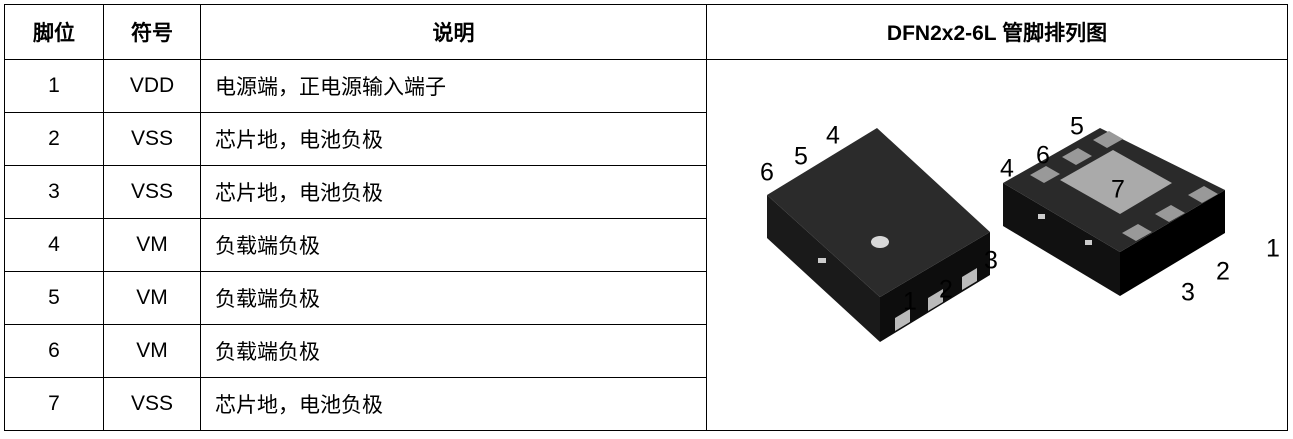 This screenshot has height=439, width=1293. Describe the element at coordinates (54, 139) in the screenshot. I see `pin-cell: 2` at that location.